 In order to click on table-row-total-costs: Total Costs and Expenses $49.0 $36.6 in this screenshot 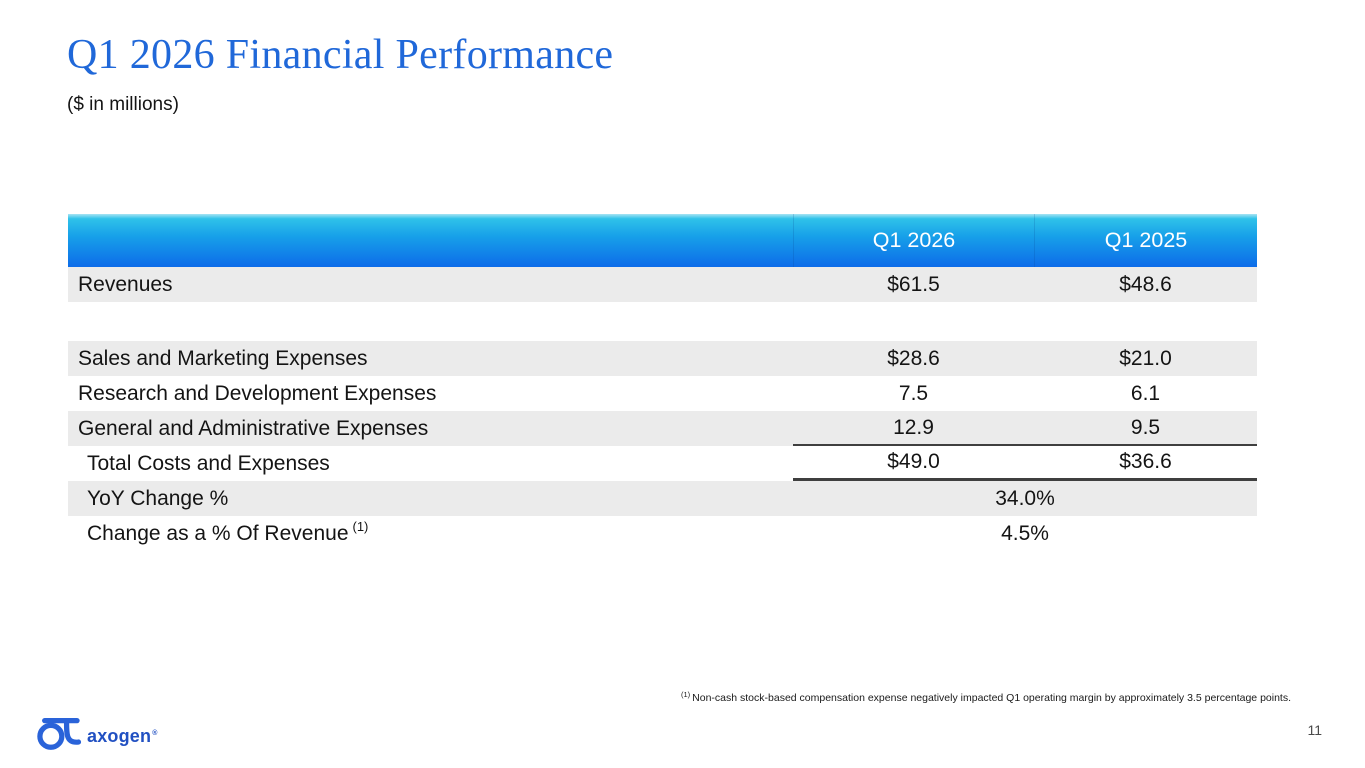, I will do `click(662, 463)`.